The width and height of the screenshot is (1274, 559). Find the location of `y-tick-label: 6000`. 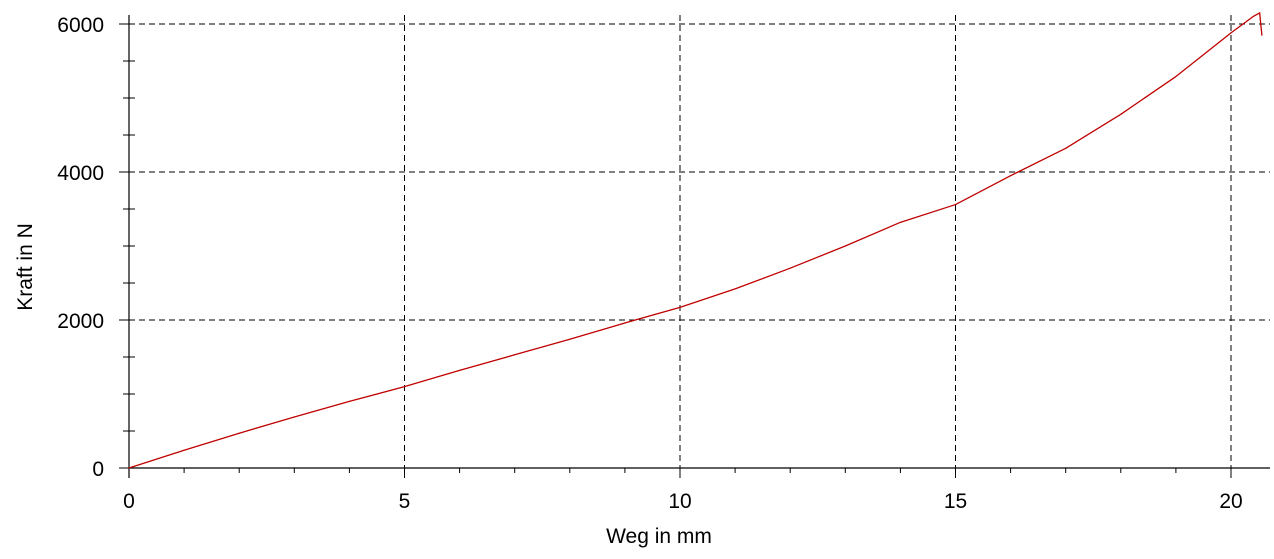

y-tick-label: 6000 is located at coordinates (80, 25).